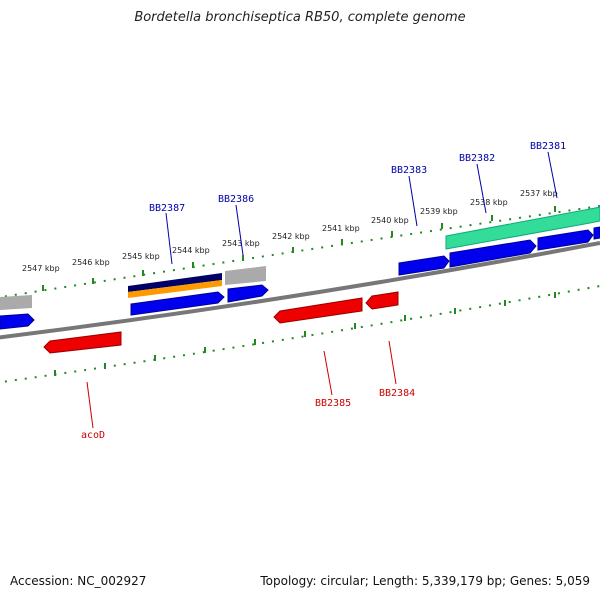 Image resolution: width=600 pixels, height=600 pixels. What do you see at coordinates (299, 248) in the screenshot?
I see `forward-major-ticks` at bounding box center [299, 248].